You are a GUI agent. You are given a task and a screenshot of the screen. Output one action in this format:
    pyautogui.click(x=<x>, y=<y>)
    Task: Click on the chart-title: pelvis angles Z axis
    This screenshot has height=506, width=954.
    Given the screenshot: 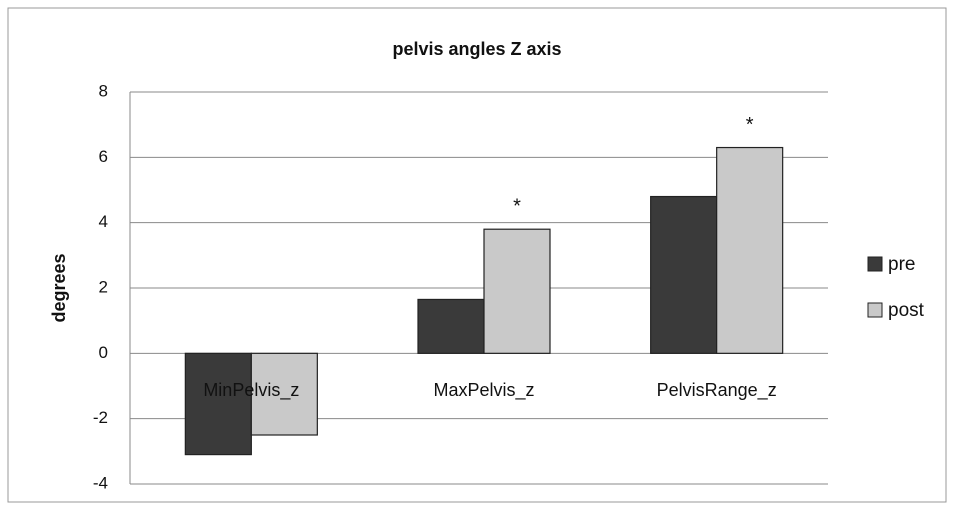 What is the action you would take?
    pyautogui.click(x=476, y=49)
    